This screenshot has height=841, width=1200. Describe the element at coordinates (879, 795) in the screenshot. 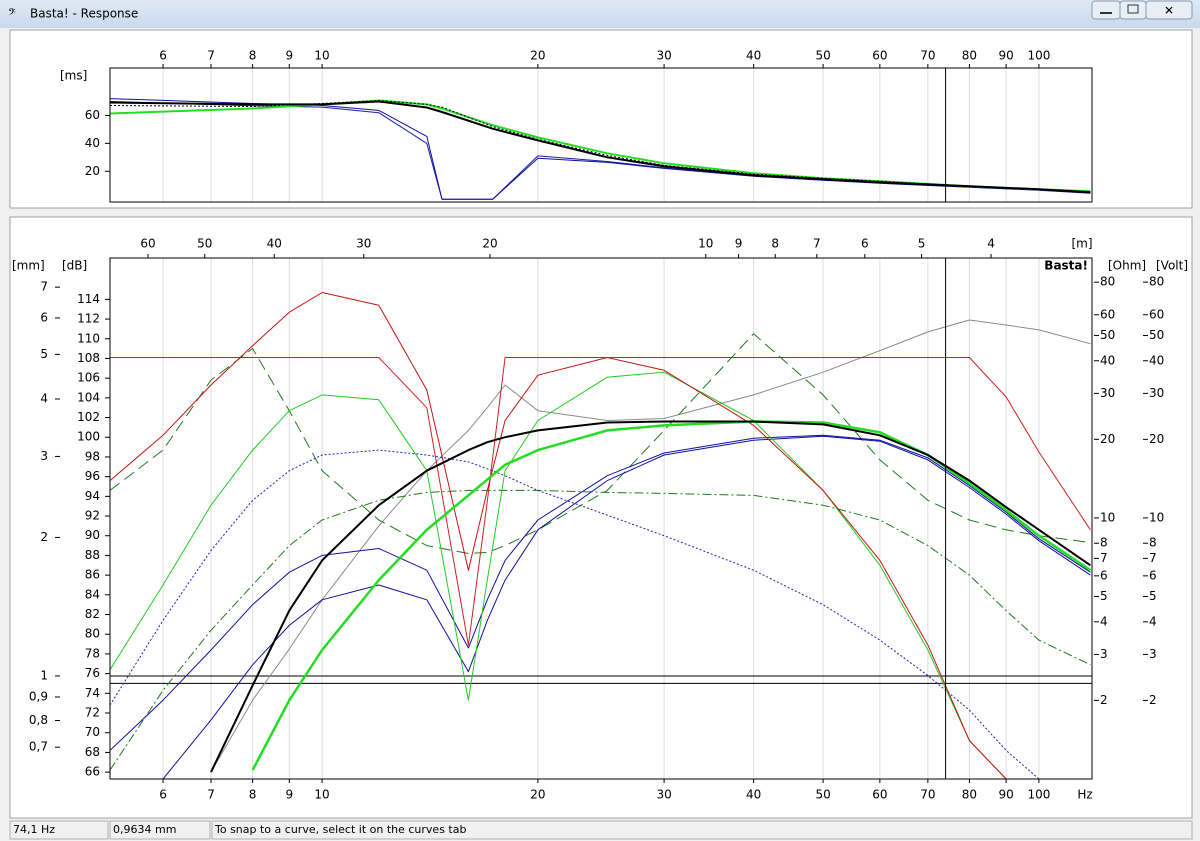

I see `x-tick-label: 60` at that location.